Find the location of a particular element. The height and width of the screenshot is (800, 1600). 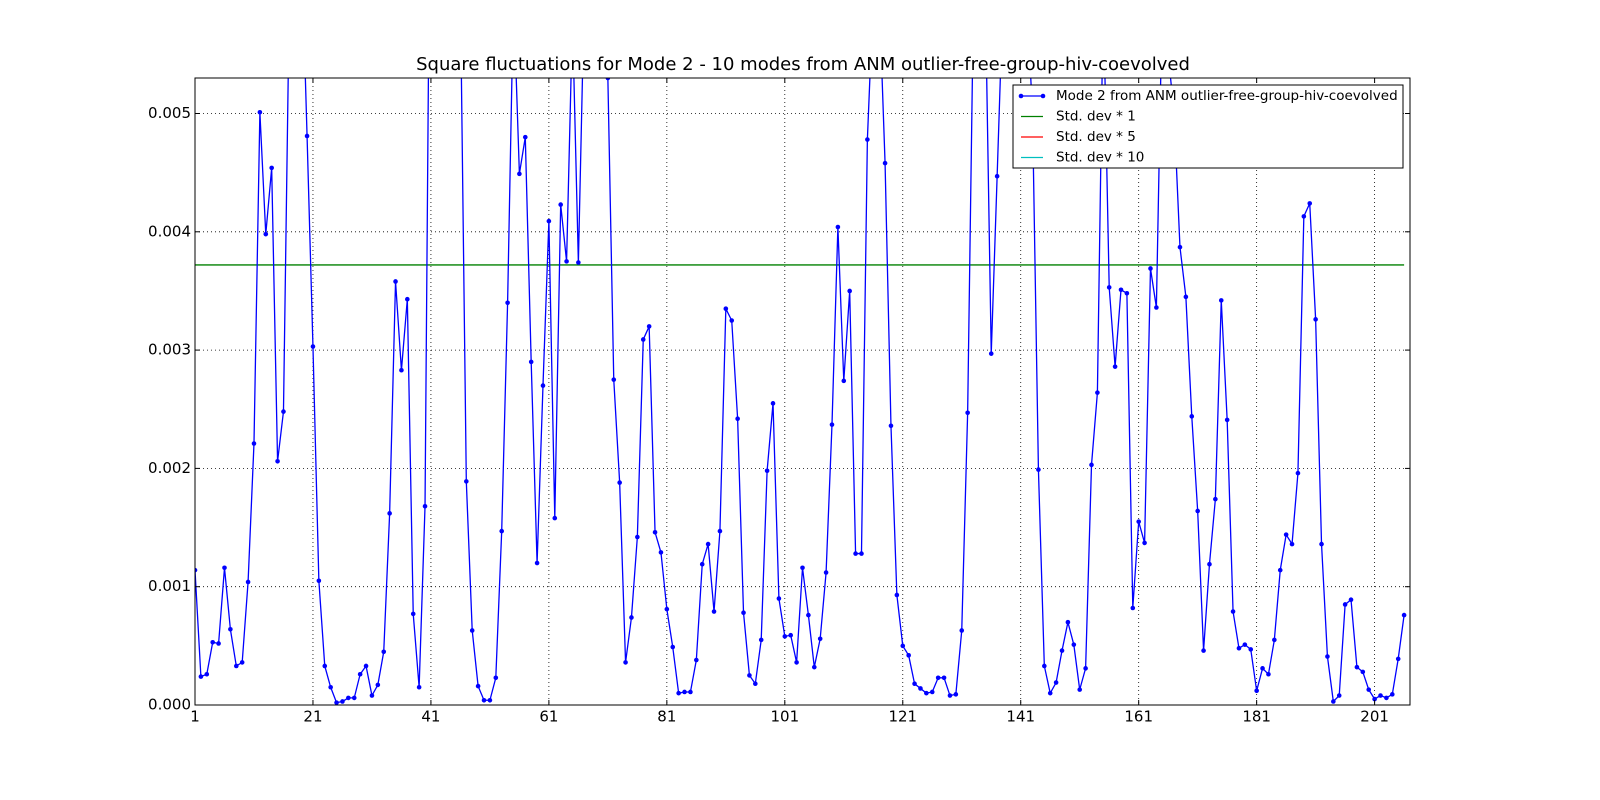

legend-marker is located at coordinates (1043, 96).